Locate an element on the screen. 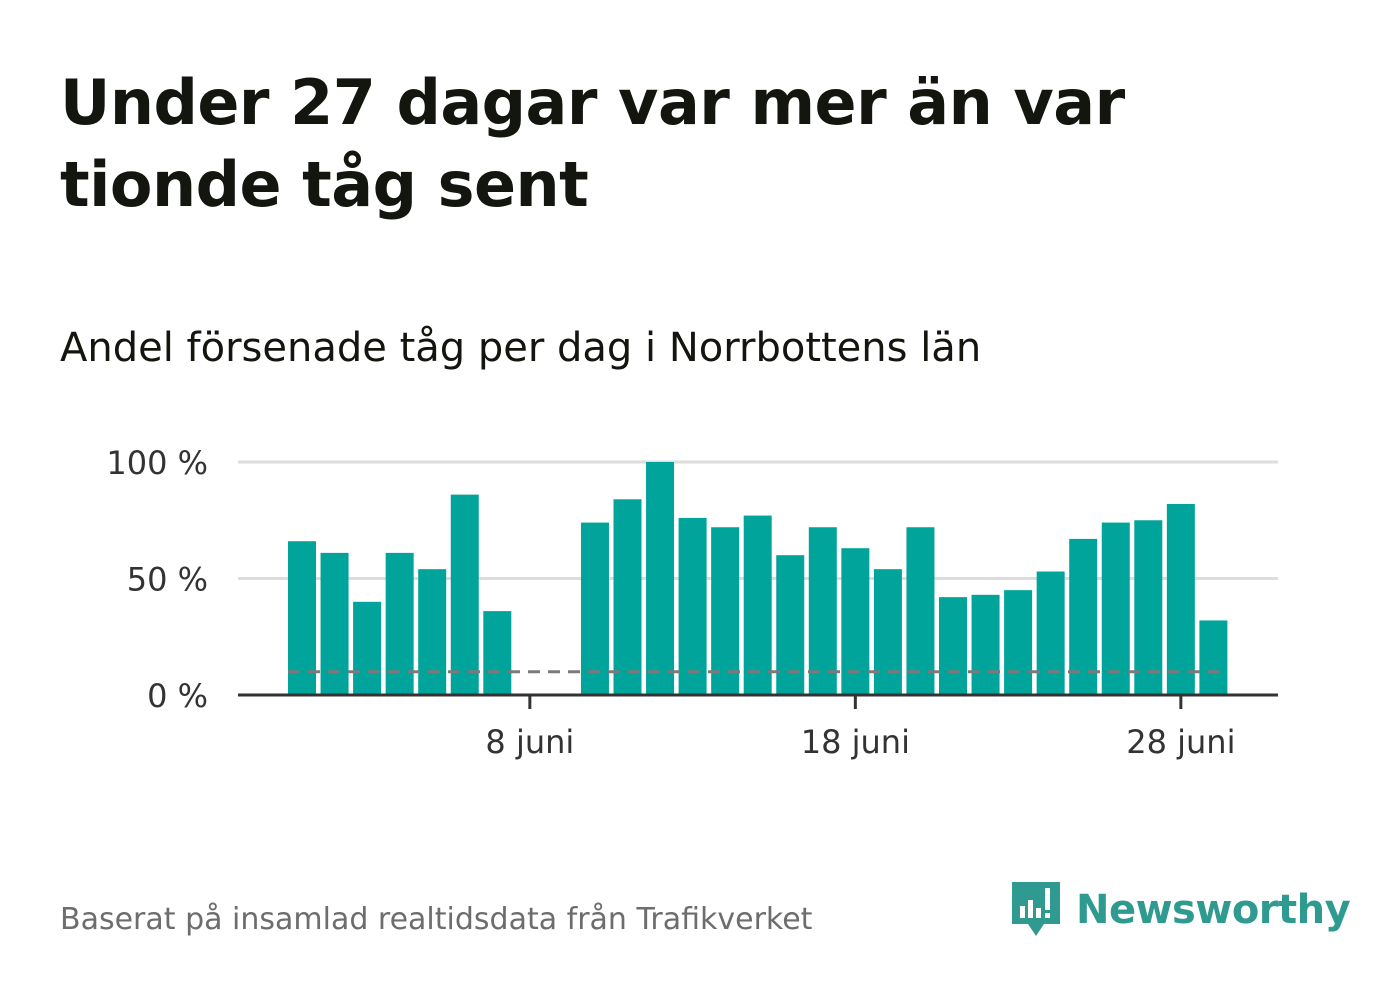  brand-logo: Newsworthy is located at coordinates (1180, 910).